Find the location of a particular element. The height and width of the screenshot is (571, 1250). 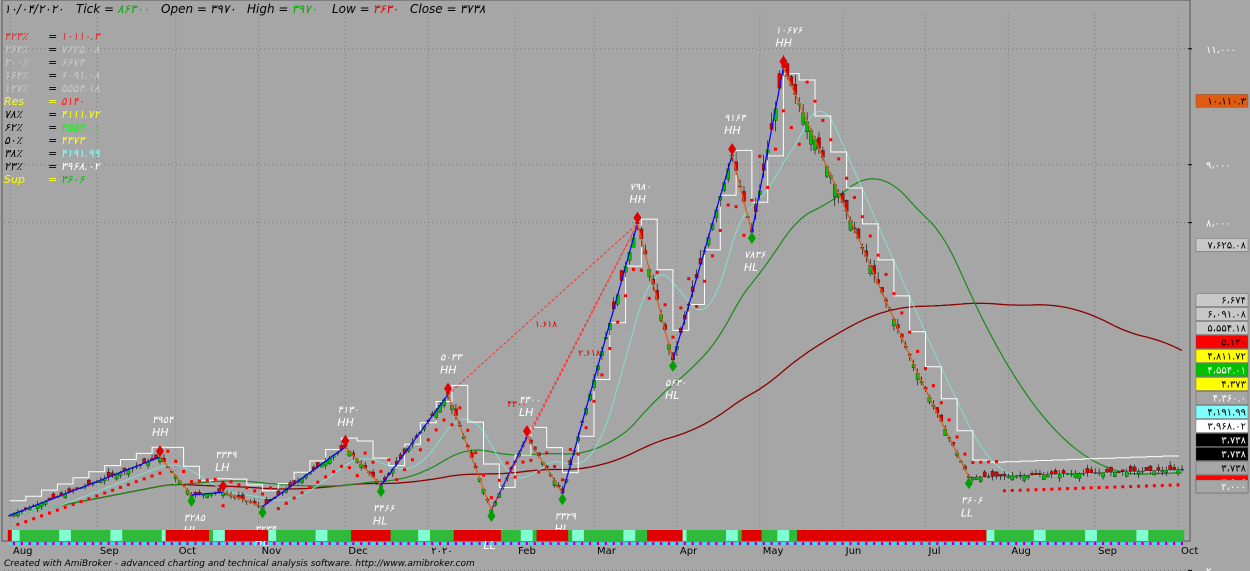

pivot-value: ۳۳۲۹ is located at coordinates (565, 516).